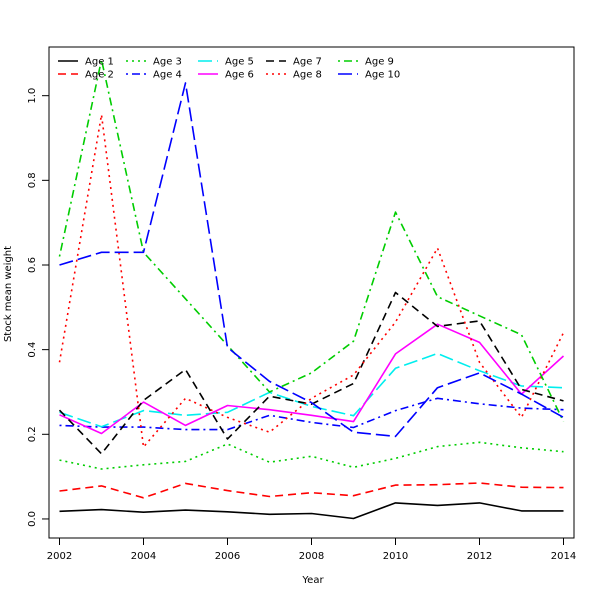  Describe the element at coordinates (32, 180) in the screenshot. I see `y-tick-label: 0.8` at that location.